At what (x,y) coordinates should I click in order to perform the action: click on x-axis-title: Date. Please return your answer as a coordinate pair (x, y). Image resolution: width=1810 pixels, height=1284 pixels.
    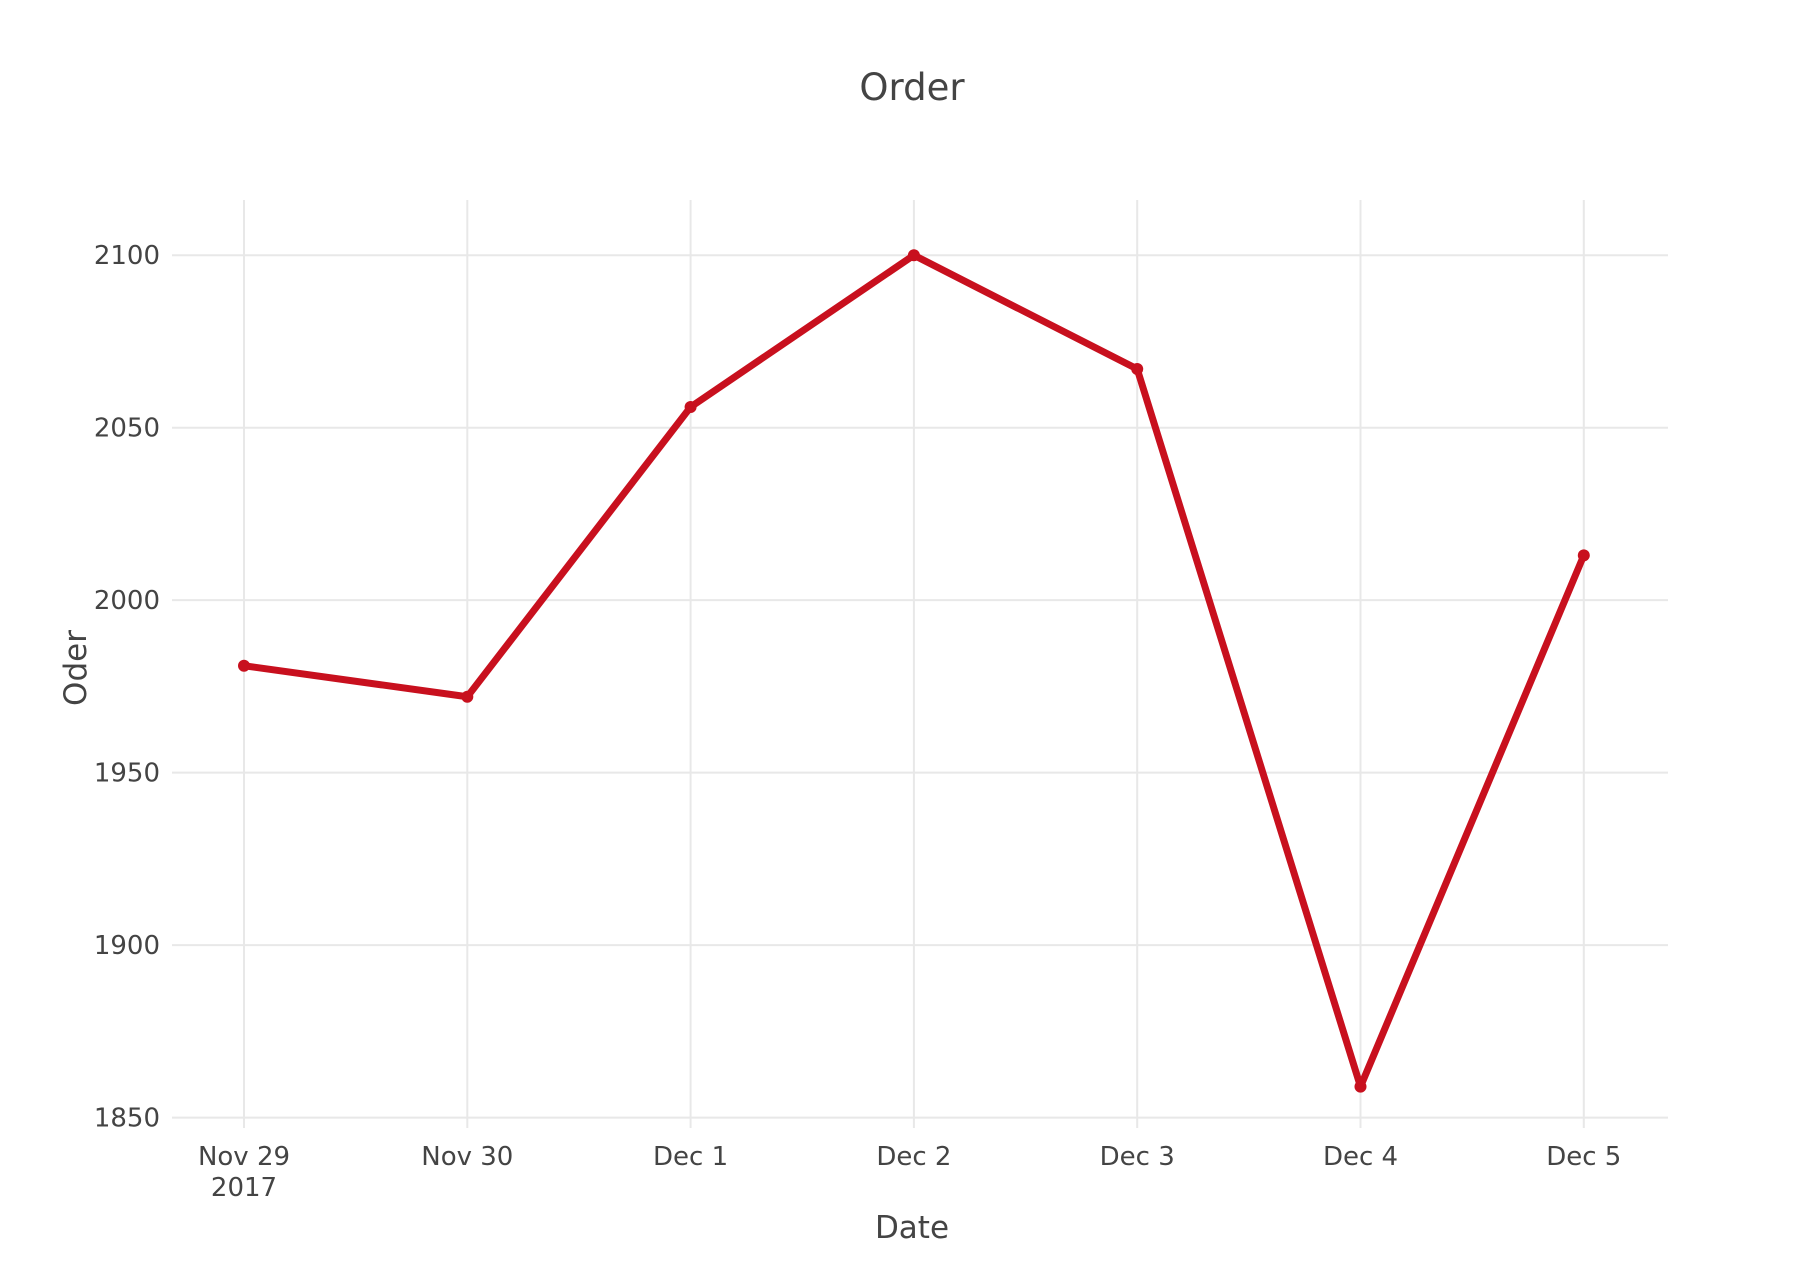
    Looking at the image, I should click on (912, 1228).